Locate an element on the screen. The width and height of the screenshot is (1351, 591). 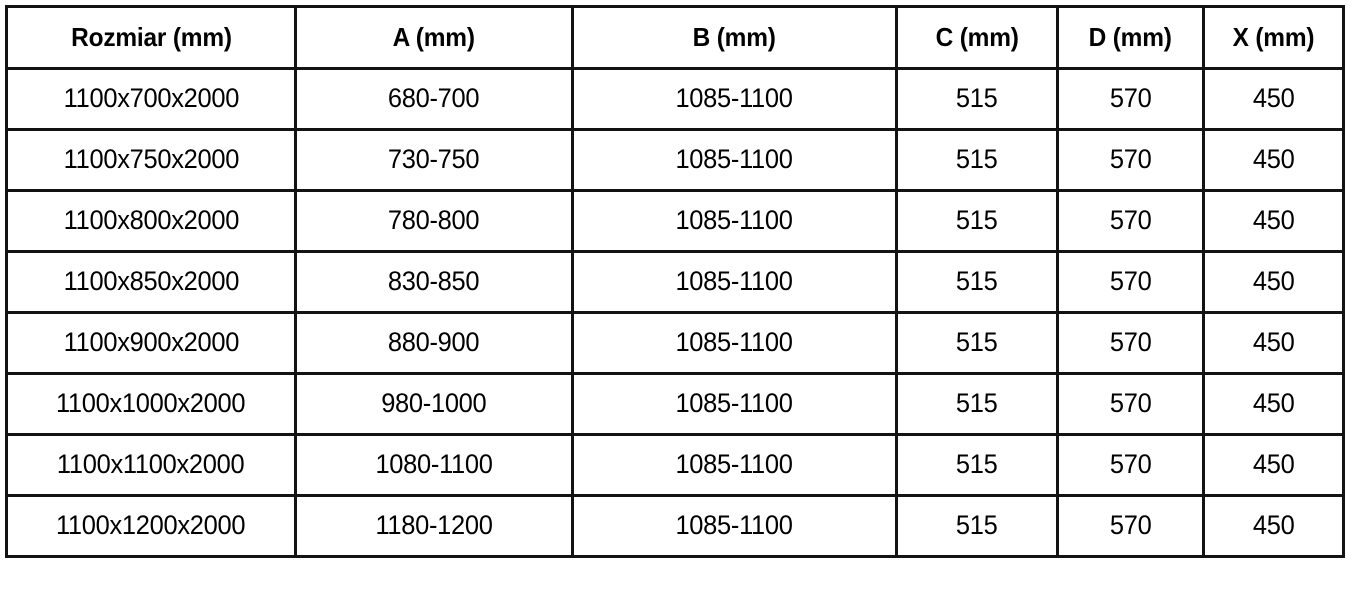
column-header-b: B (mm) is located at coordinates (734, 37).